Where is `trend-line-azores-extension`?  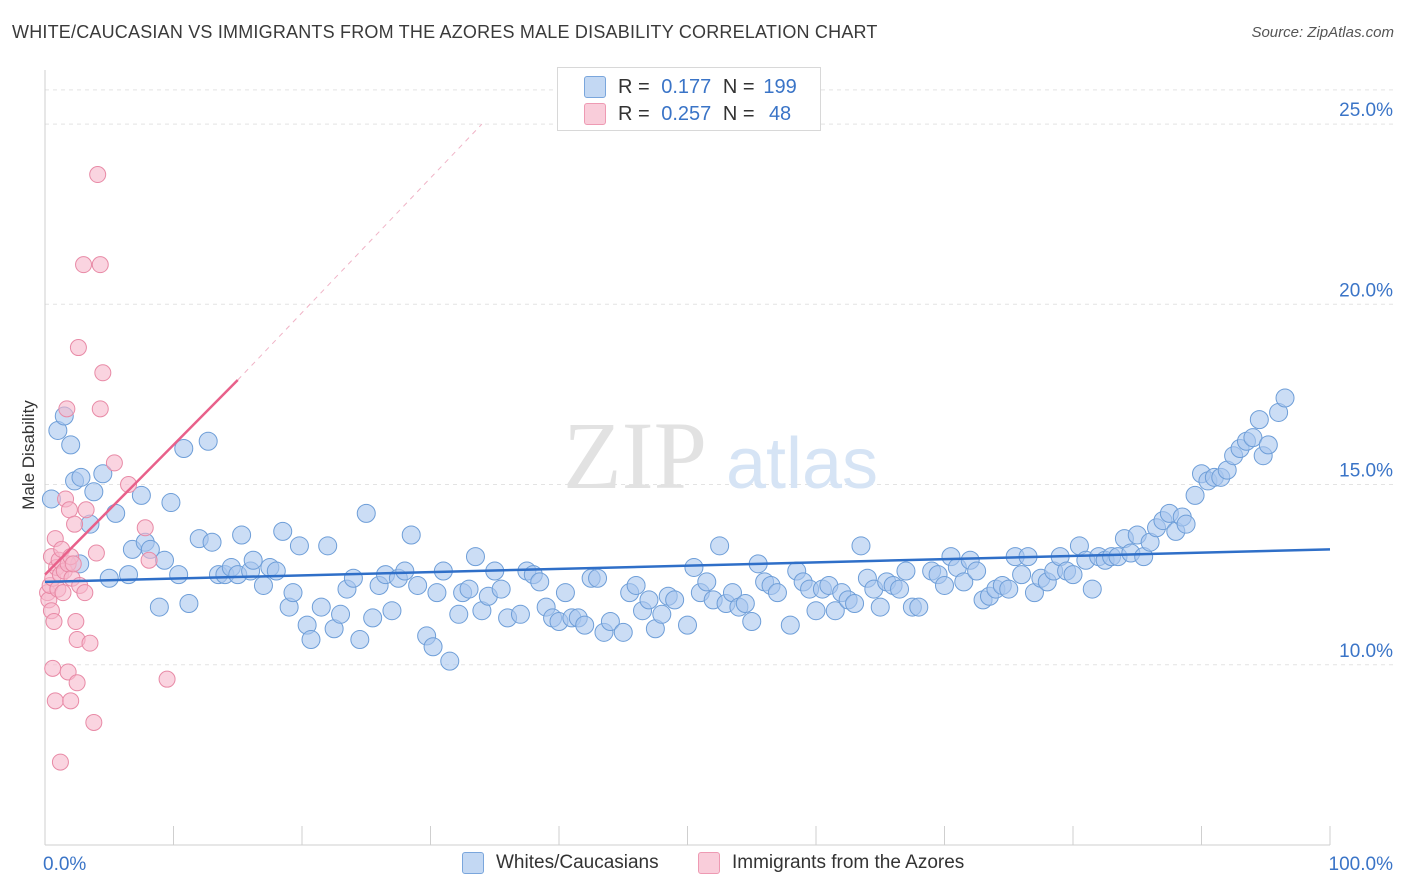 trend-line-azores-extension is located at coordinates (360, 252).